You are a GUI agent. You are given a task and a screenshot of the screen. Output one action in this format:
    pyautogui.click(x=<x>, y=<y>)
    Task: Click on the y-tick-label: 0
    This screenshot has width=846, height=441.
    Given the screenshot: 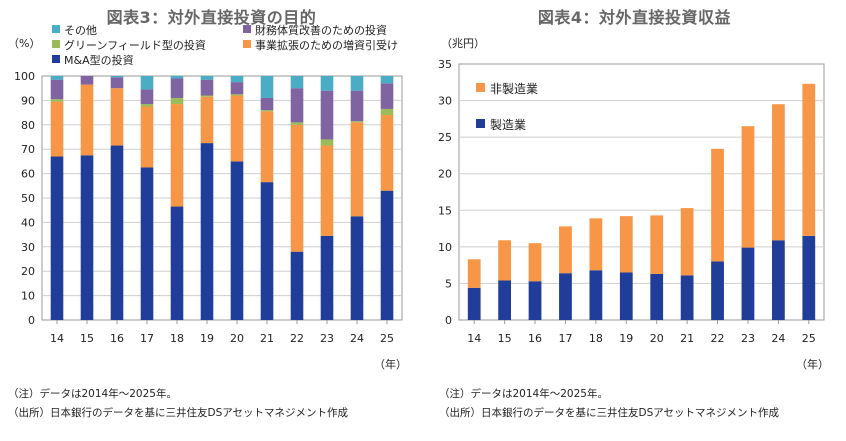 What is the action you would take?
    pyautogui.click(x=448, y=320)
    